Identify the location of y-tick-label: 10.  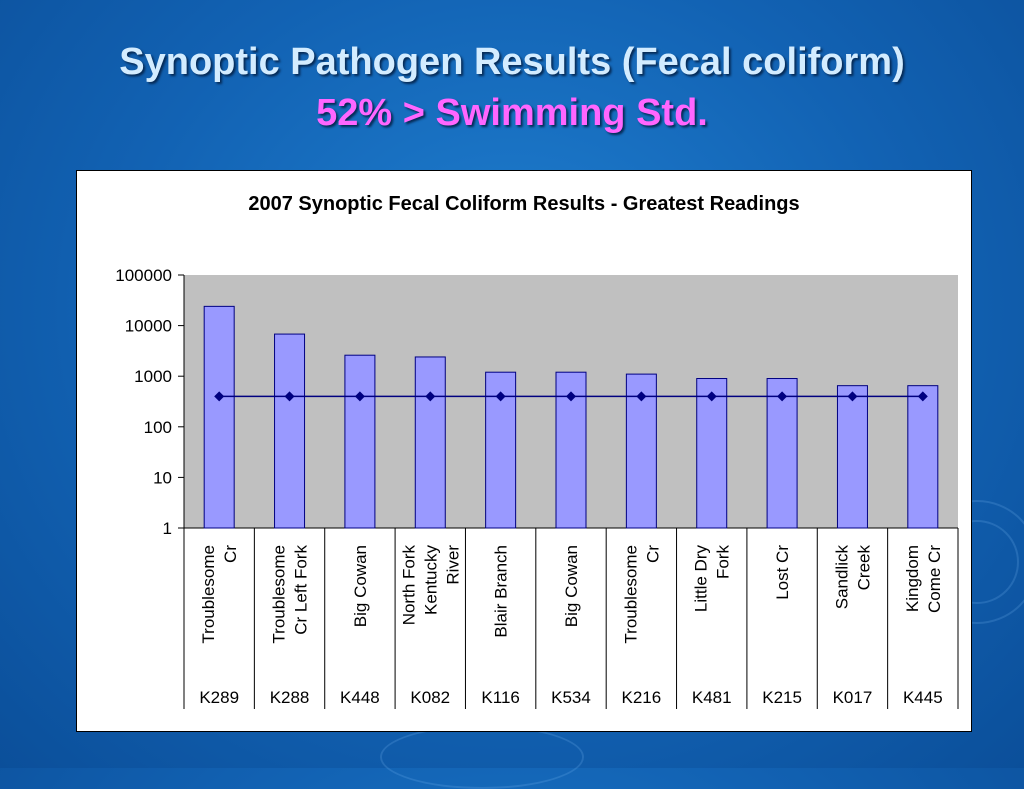
(162, 477).